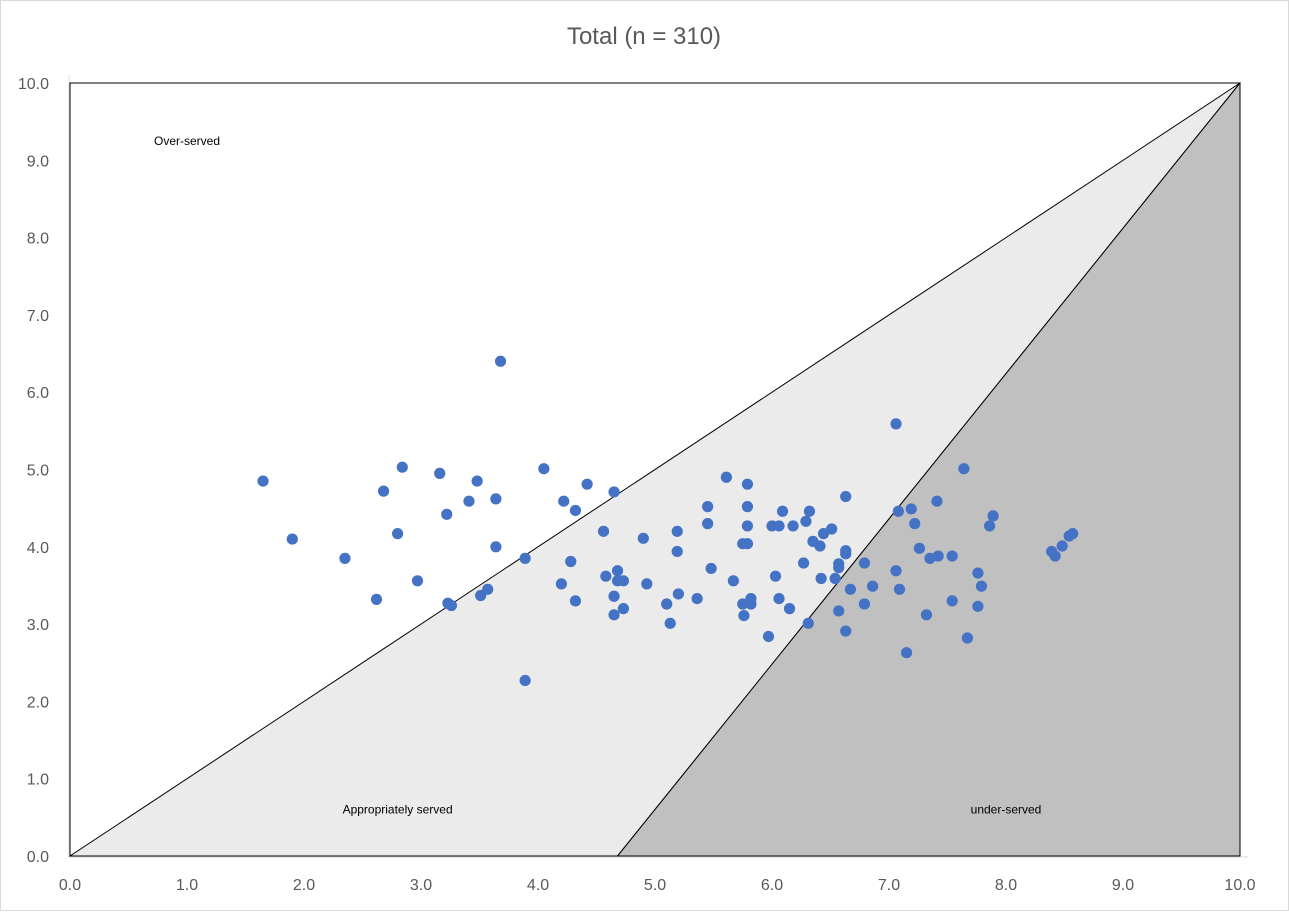 The height and width of the screenshot is (912, 1289). Describe the element at coordinates (304, 885) in the screenshot. I see `x-tick-label: 2.0` at that location.